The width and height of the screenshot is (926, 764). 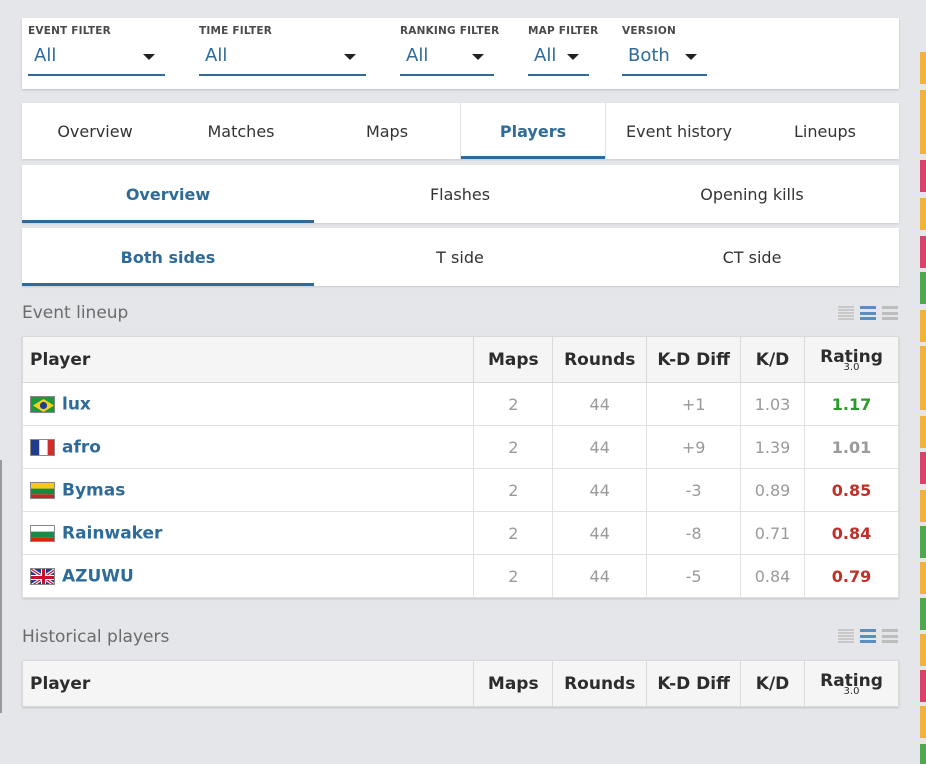 What do you see at coordinates (282, 58) in the screenshot?
I see `time-filter-select: All` at bounding box center [282, 58].